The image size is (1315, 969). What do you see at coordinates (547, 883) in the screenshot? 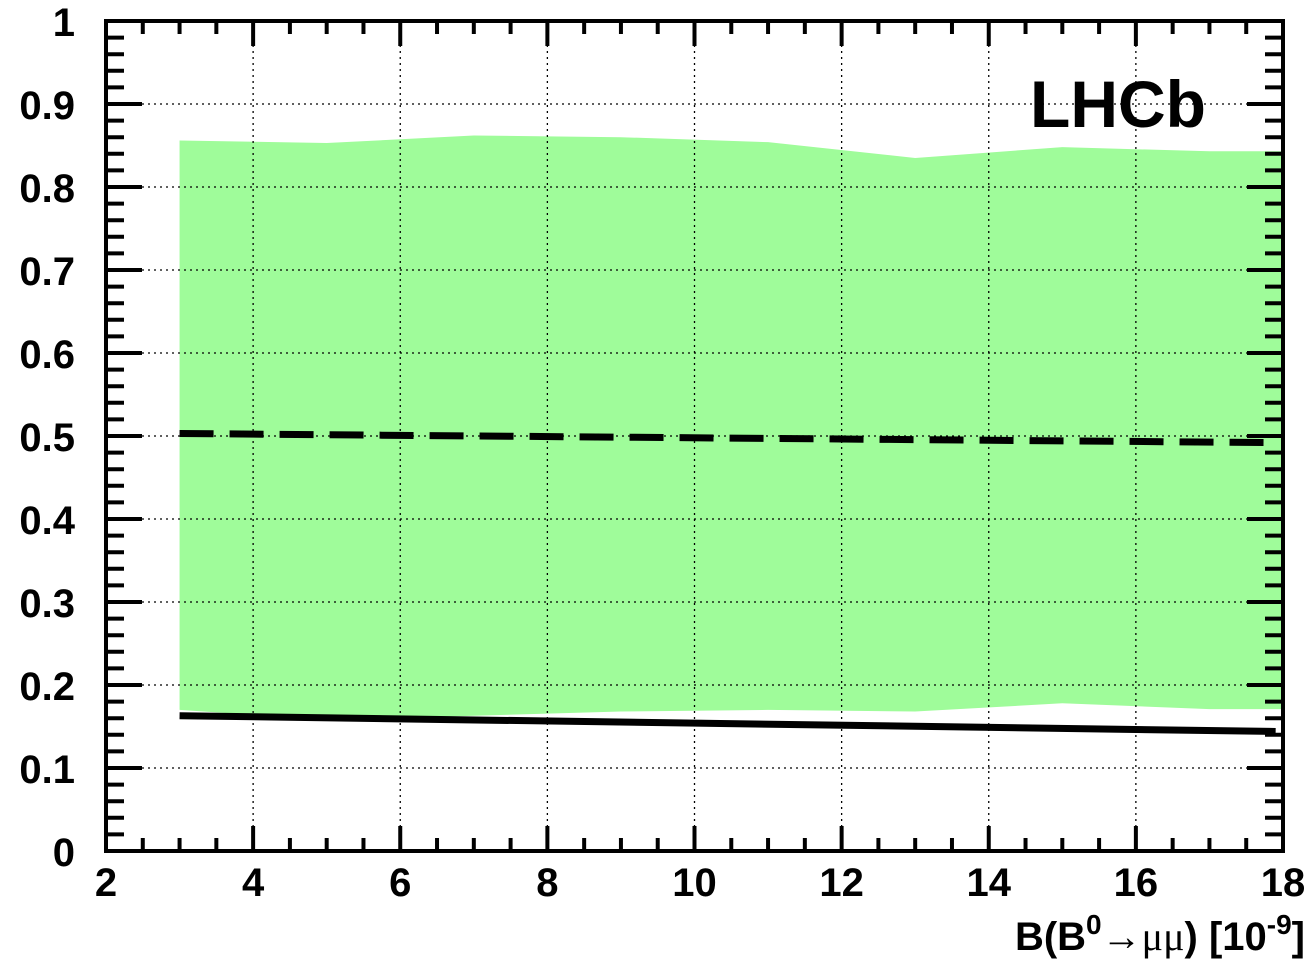
I see `x-tick-label: 8` at bounding box center [547, 883].